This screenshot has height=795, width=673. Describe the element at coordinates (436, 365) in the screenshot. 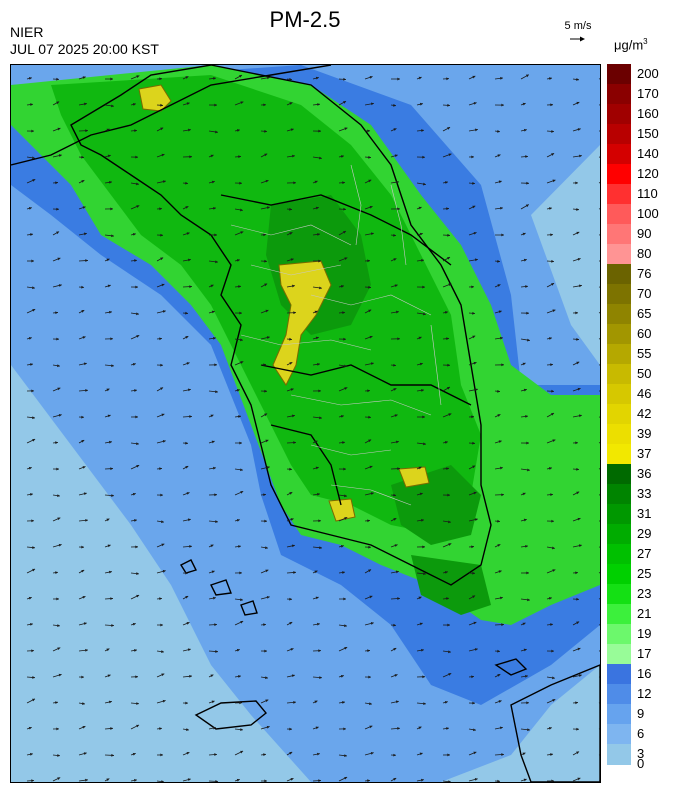

I see `district-line` at that location.